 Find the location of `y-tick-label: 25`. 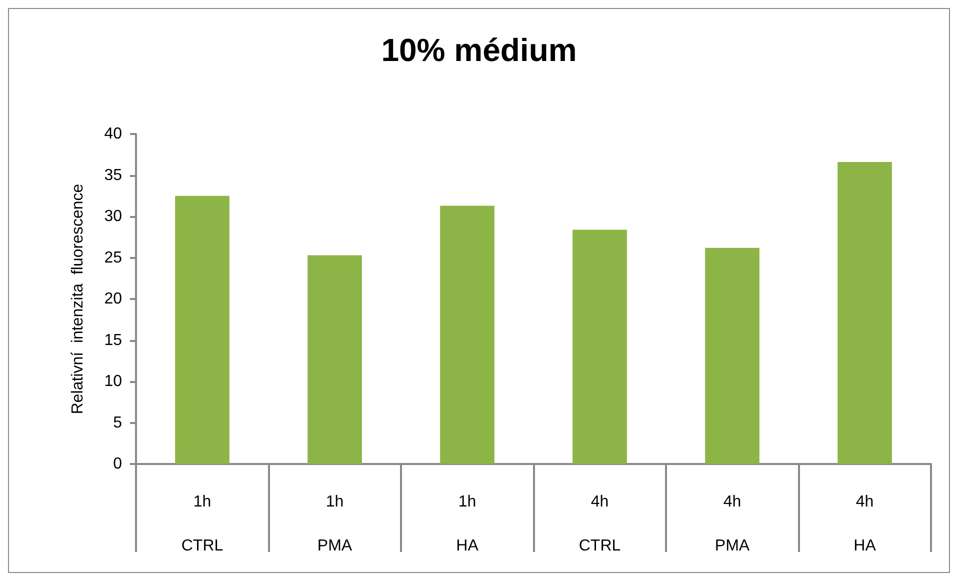

y-tick-label: 25 is located at coordinates (113, 257).